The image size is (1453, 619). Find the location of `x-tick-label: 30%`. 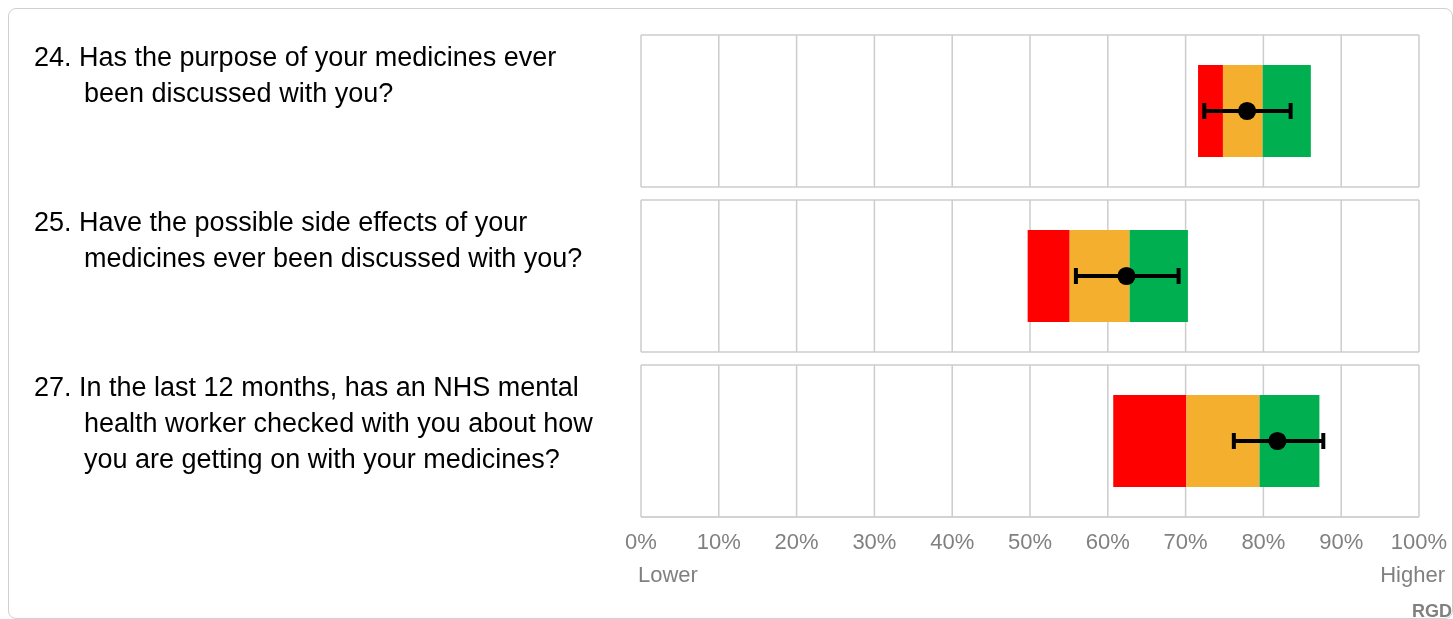

x-tick-label: 30% is located at coordinates (874, 541).